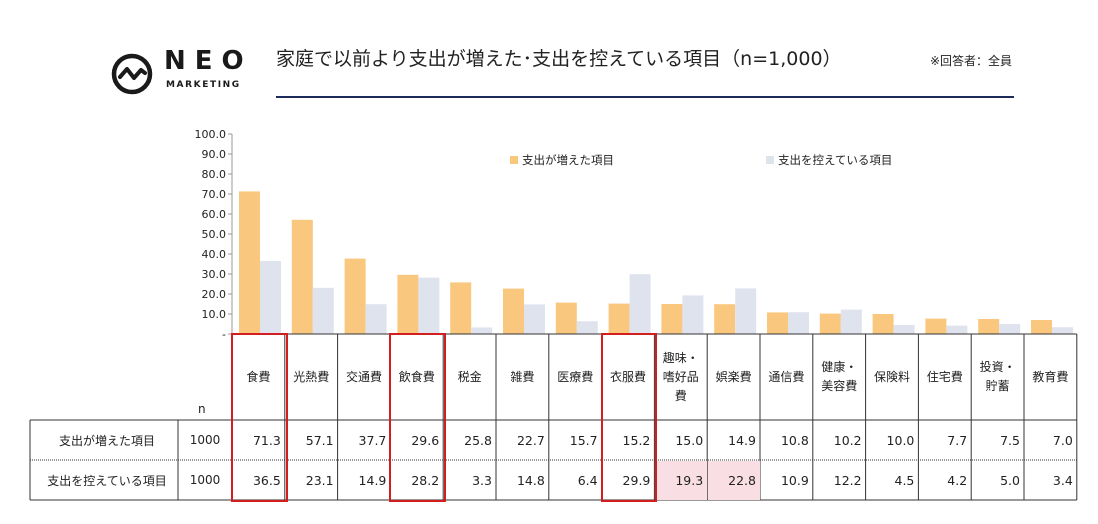  I want to click on category-header: 衣服費, so click(628, 377).